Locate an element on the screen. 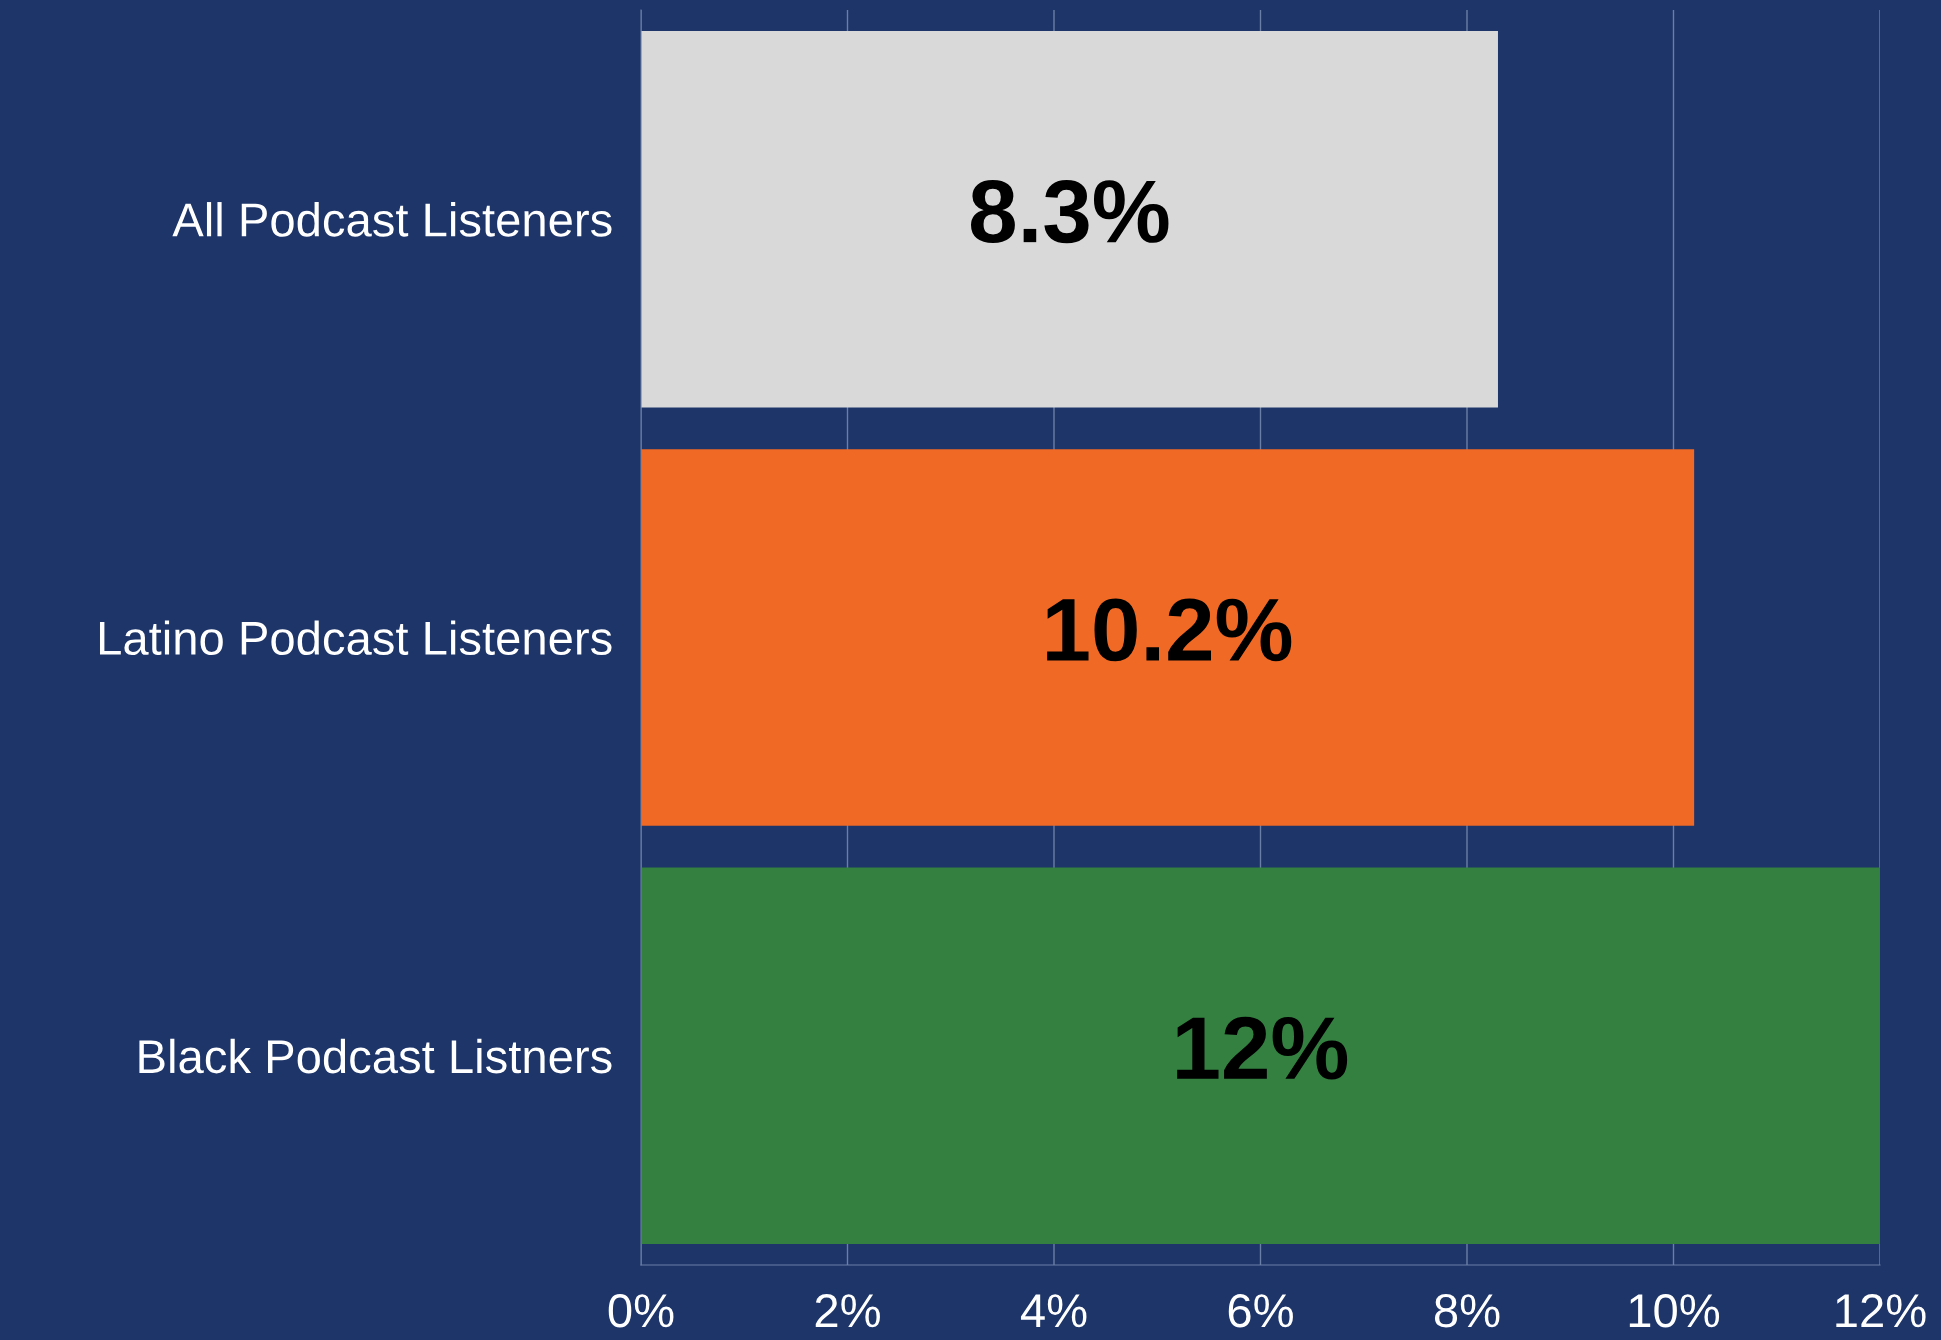 The width and height of the screenshot is (1941, 1340). x-tick-label: 2% is located at coordinates (847, 1311).